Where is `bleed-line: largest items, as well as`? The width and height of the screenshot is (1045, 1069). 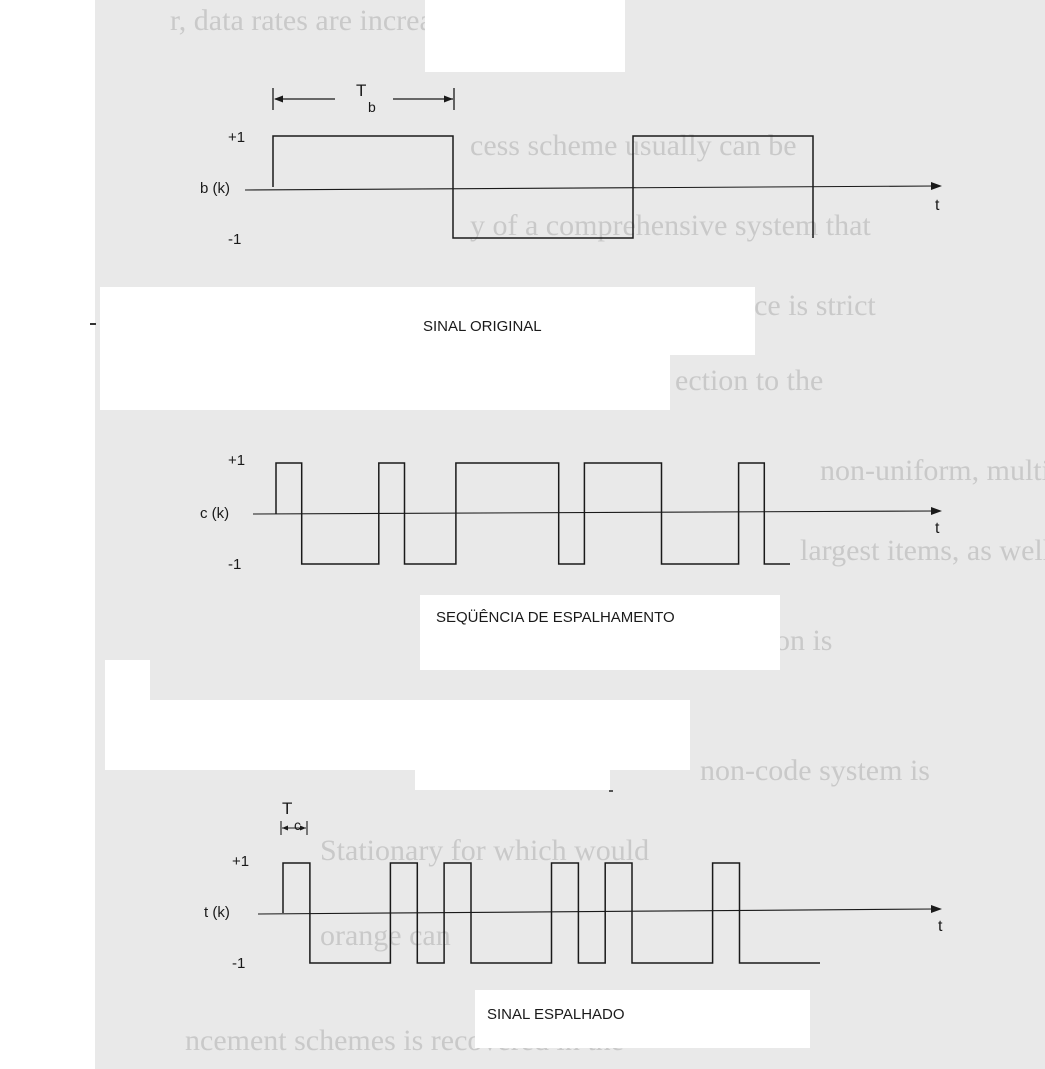 bleed-line: largest items, as well as is located at coordinates (922, 550).